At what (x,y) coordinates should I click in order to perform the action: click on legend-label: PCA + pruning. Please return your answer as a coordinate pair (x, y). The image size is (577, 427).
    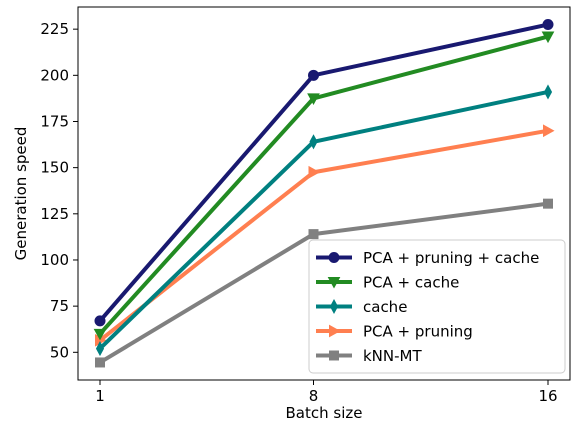
    Looking at the image, I should click on (418, 332).